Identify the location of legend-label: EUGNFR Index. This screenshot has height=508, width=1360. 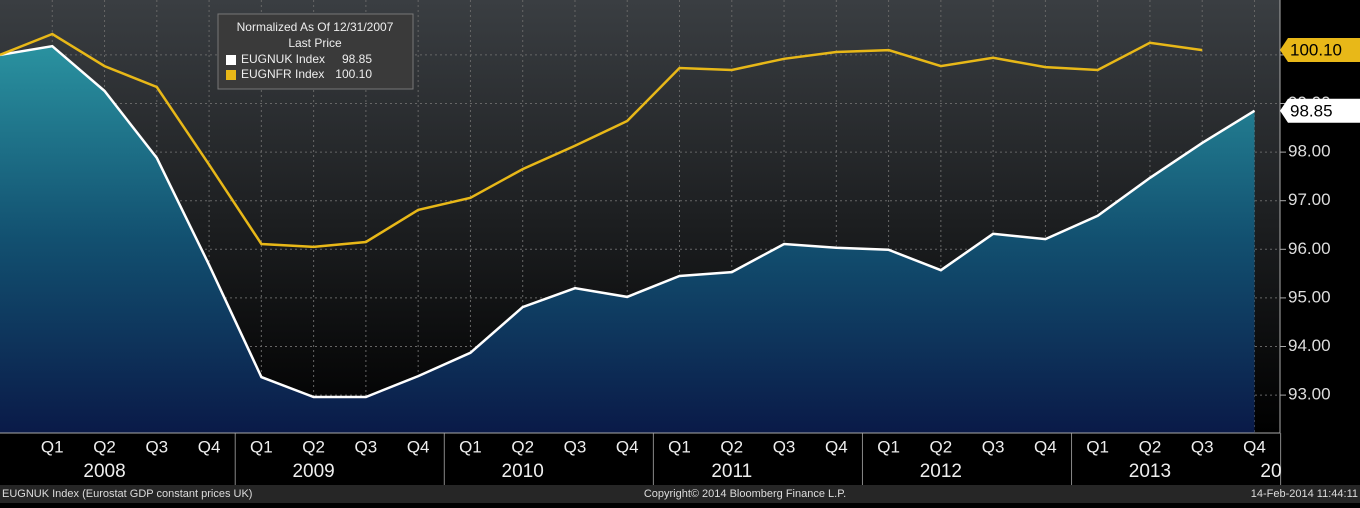
(282, 74).